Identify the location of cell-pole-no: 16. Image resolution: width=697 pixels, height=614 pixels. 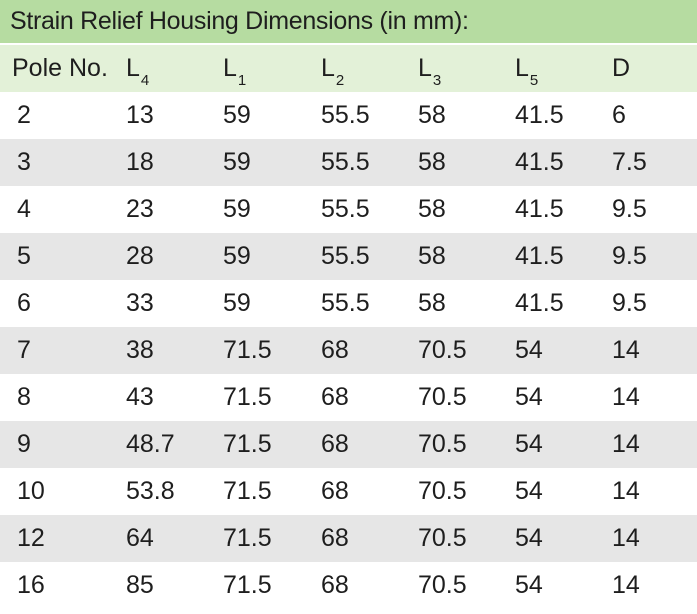
(31, 585).